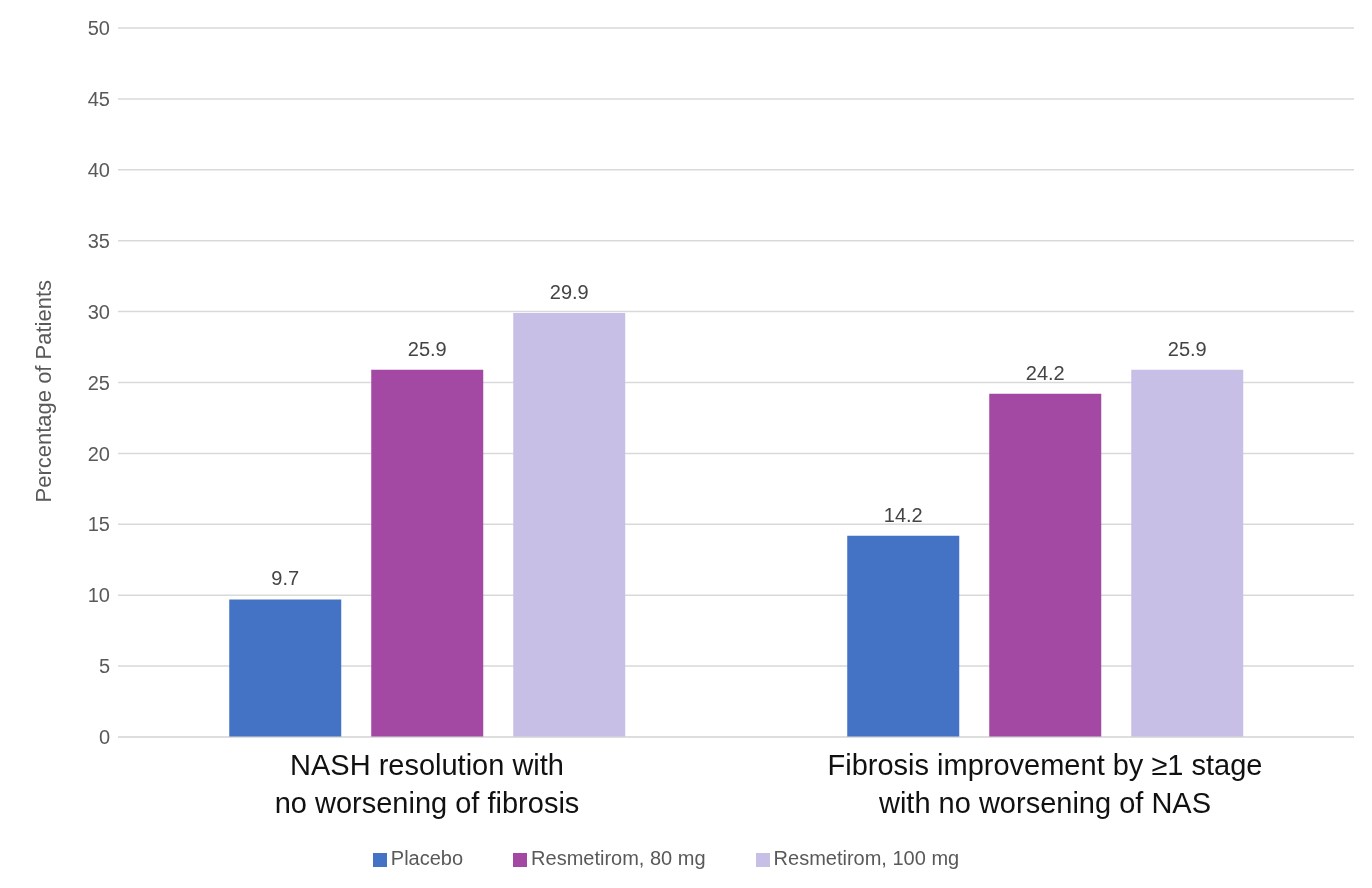 This screenshot has width=1372, height=888. Describe the element at coordinates (98, 595) in the screenshot. I see `y-tick-label: 10` at that location.